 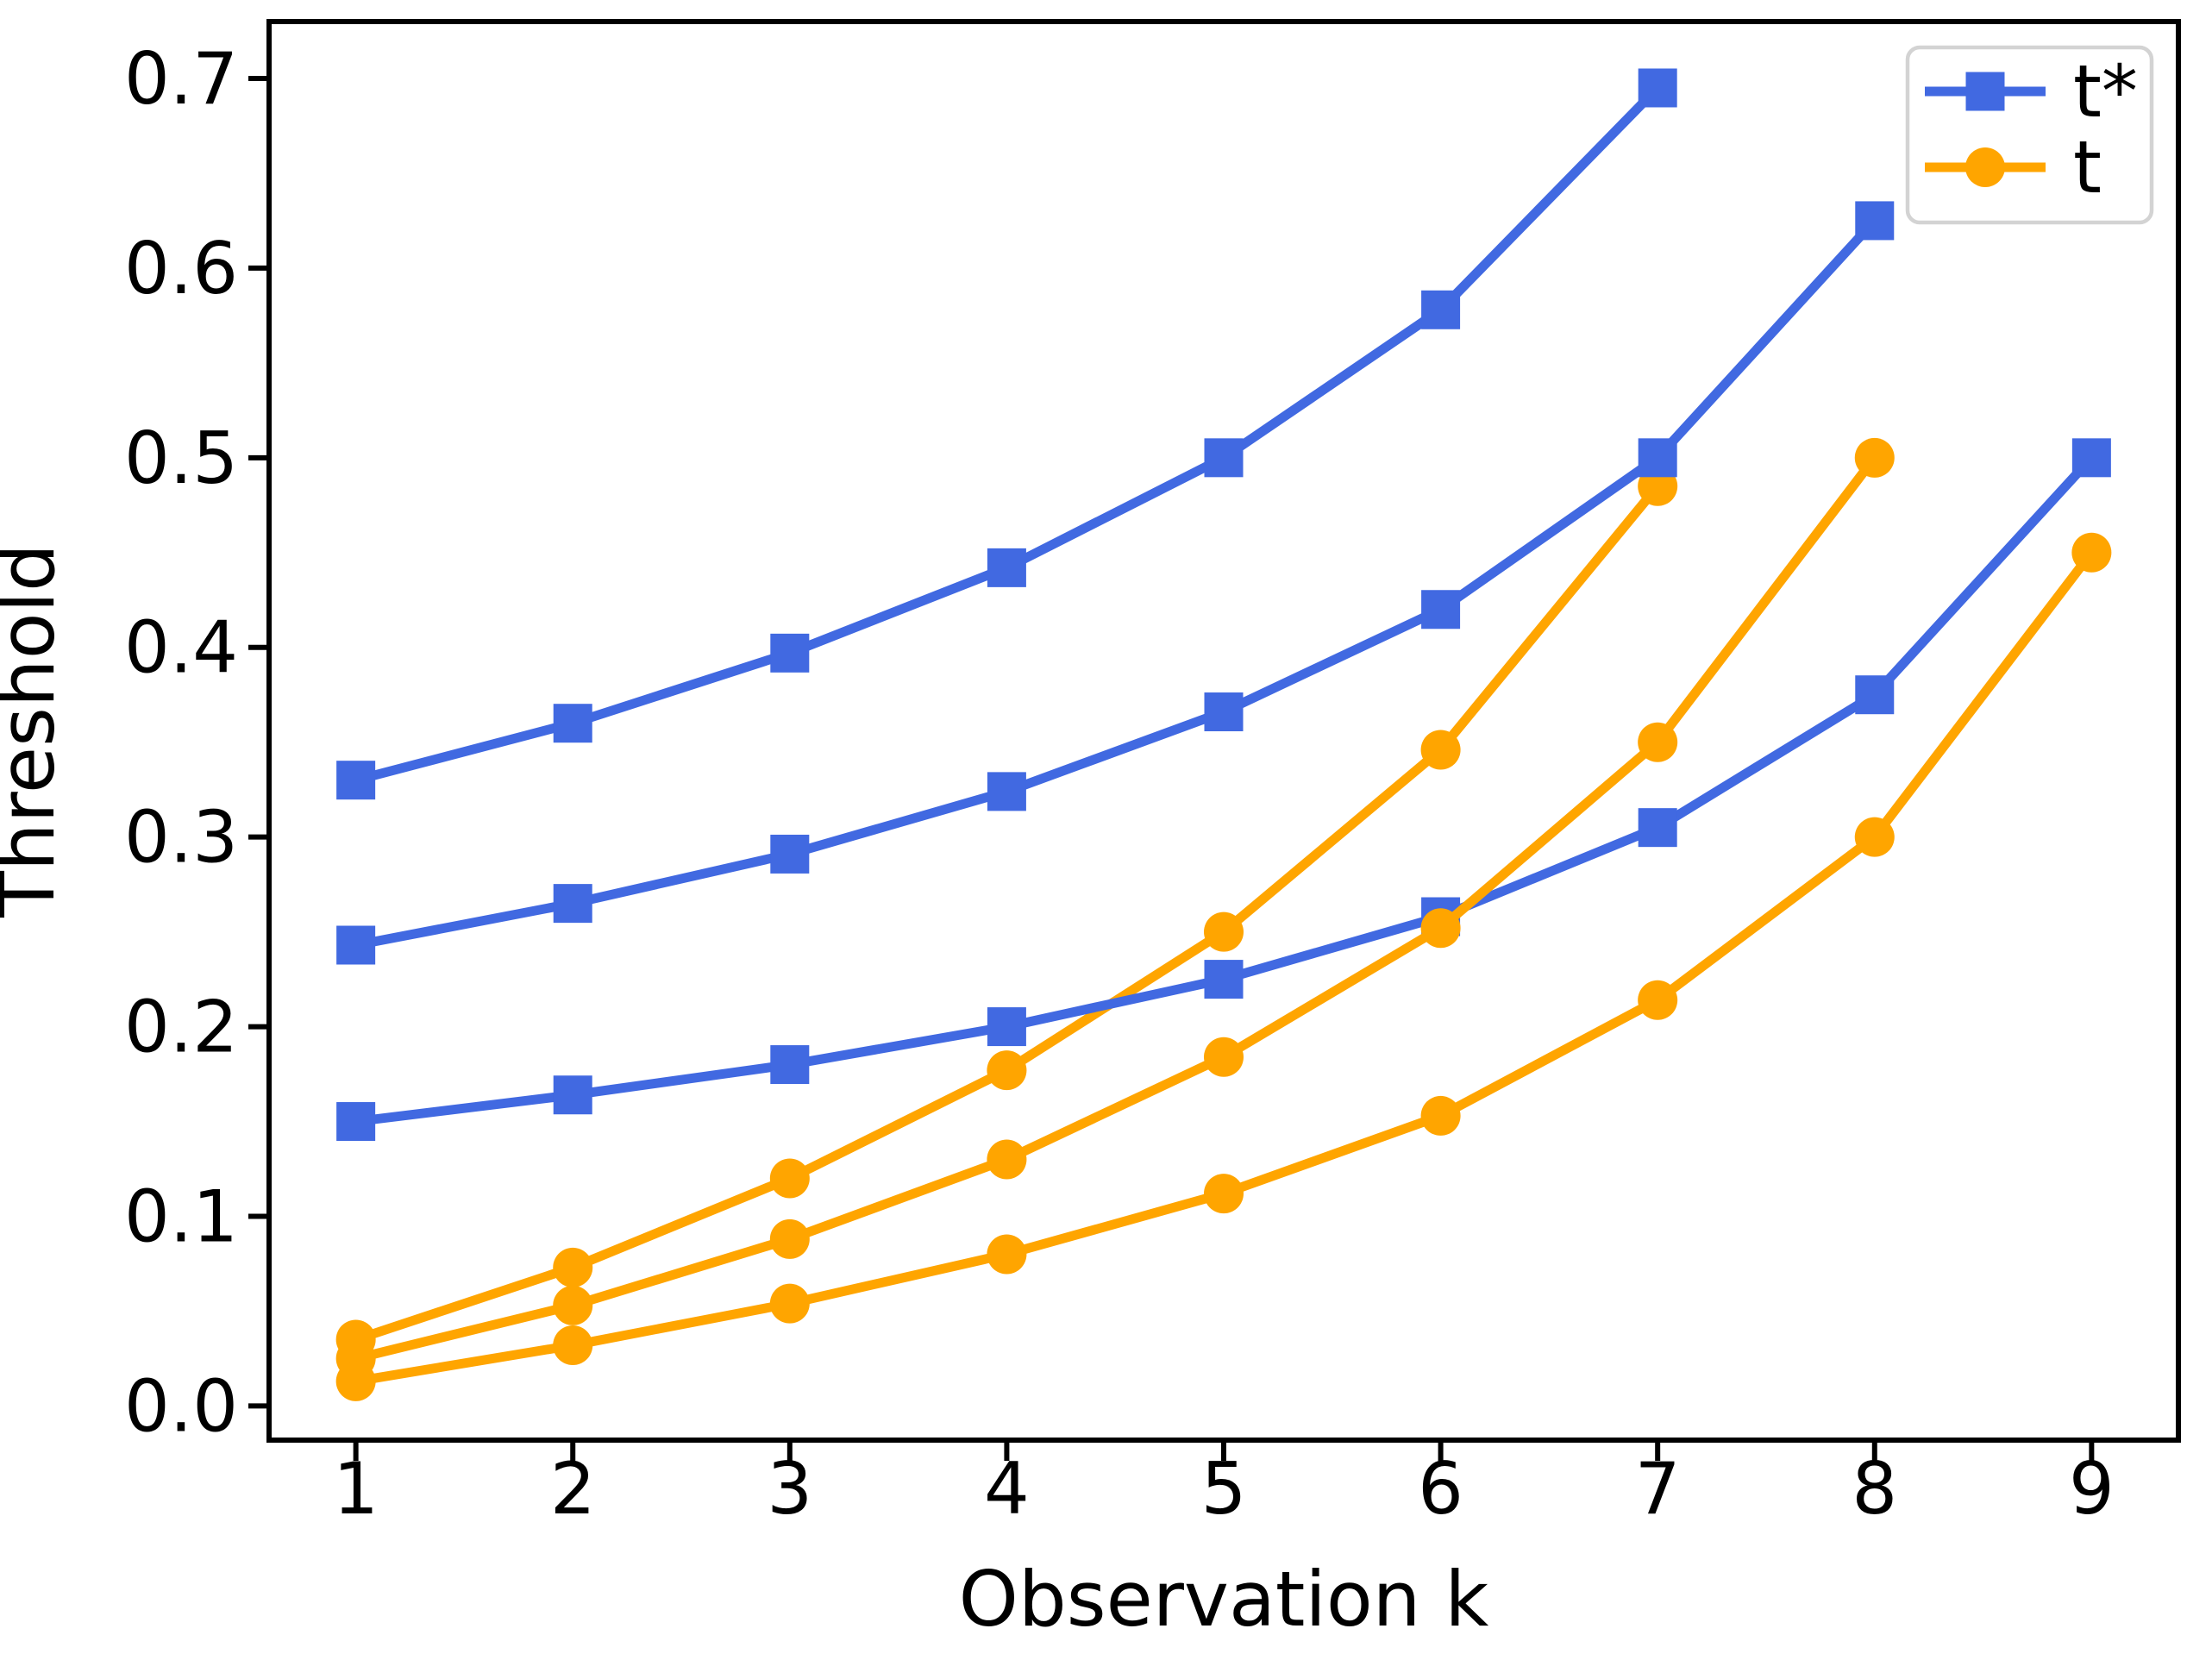 What do you see at coordinates (1224, 1057) in the screenshot?
I see `marker-circle-t-run2-k5` at bounding box center [1224, 1057].